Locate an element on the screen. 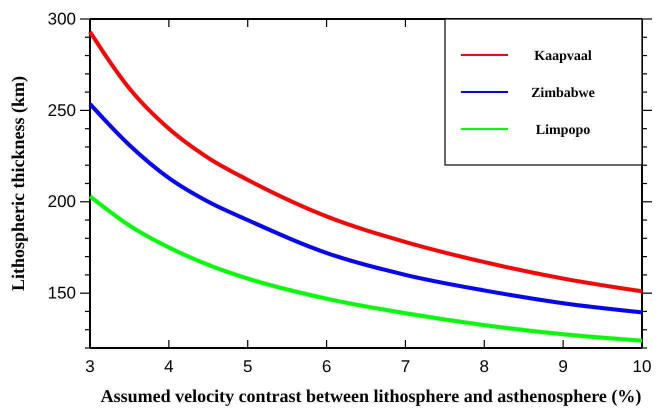 The width and height of the screenshot is (671, 410). x-tick-label: 7 is located at coordinates (405, 366).